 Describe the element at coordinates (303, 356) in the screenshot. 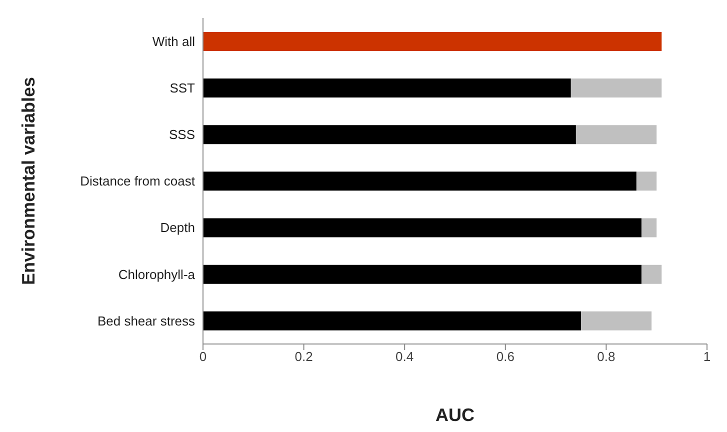

I see `x-tick-label: 0.2` at that location.